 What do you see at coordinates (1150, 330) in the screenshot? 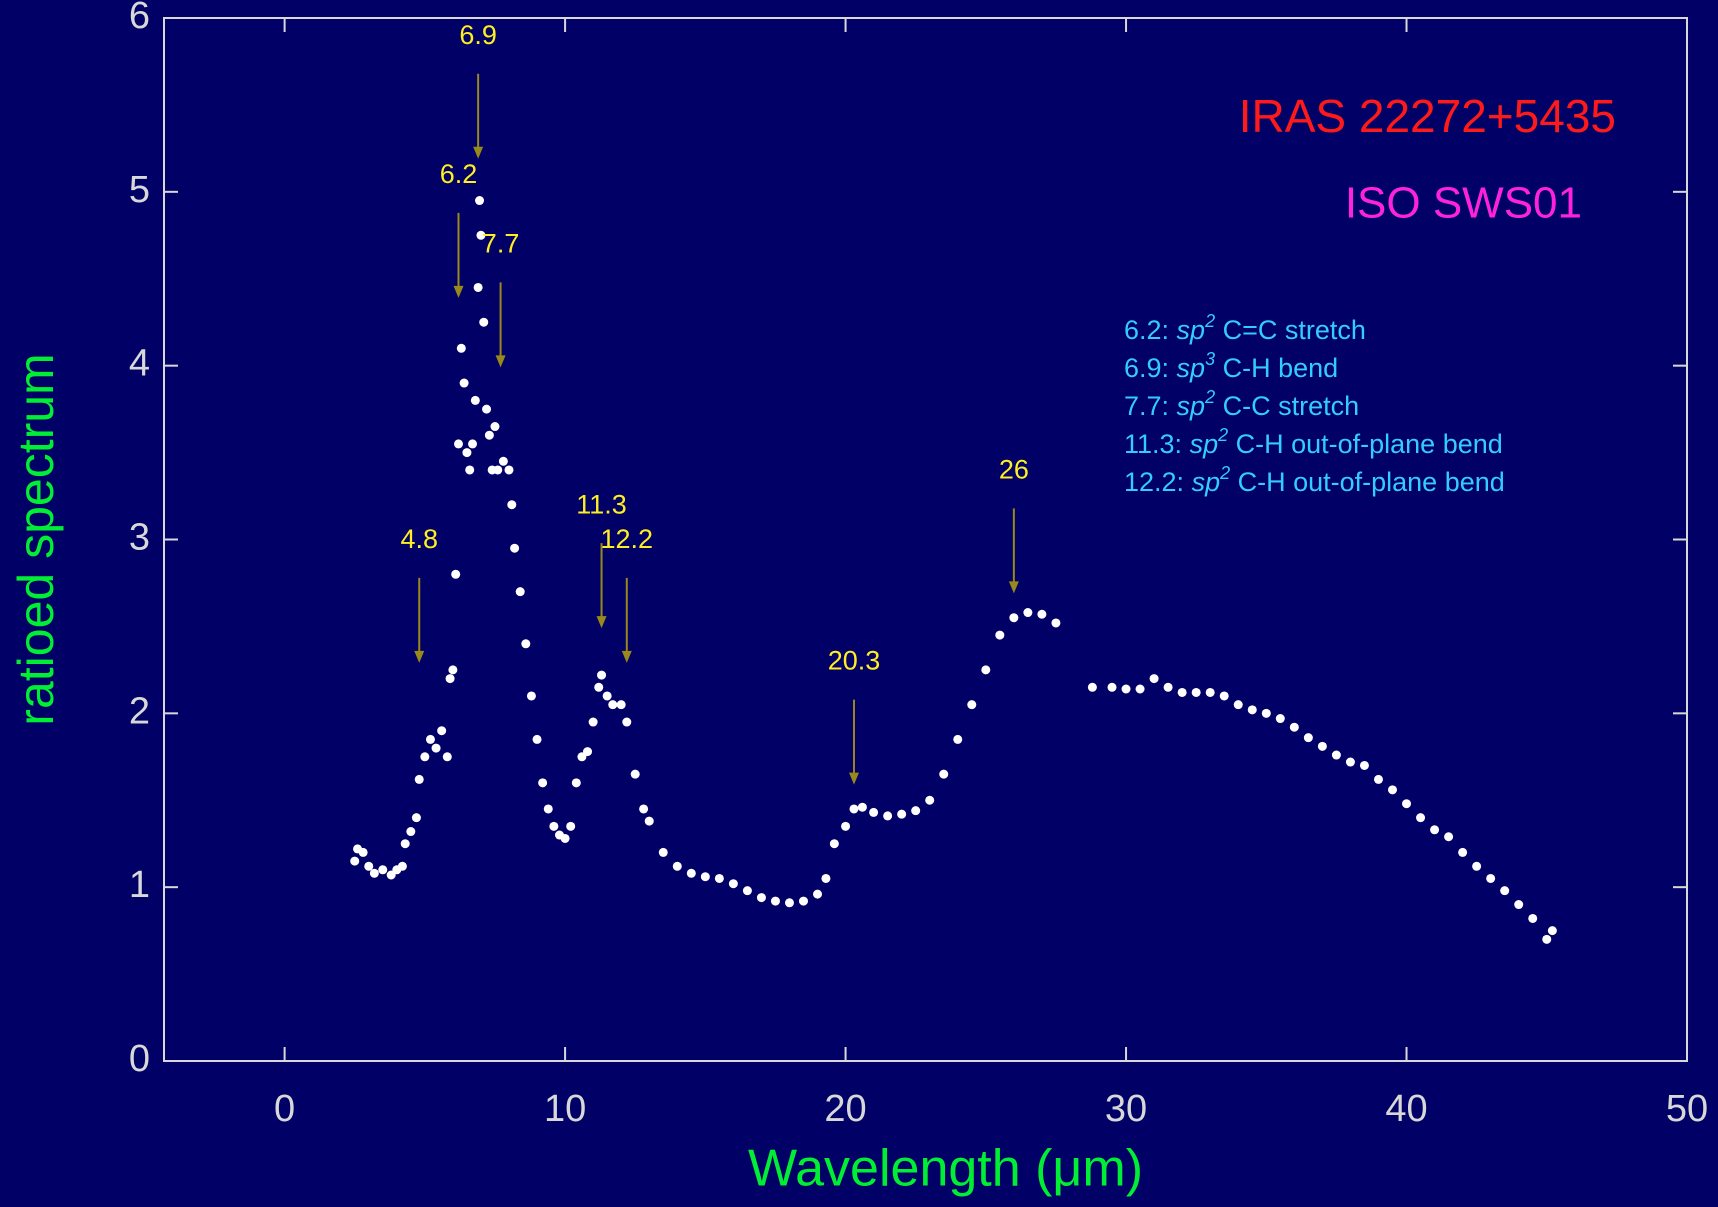
I see `note-prefix: 6.2:` at bounding box center [1150, 330].